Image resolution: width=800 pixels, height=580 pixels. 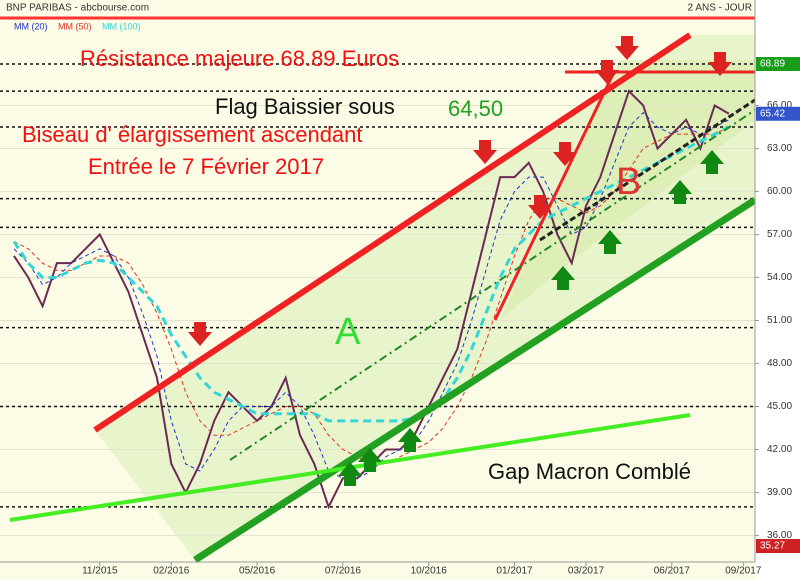 What do you see at coordinates (514, 571) in the screenshot?
I see `x-tick-label: 01/2017` at bounding box center [514, 571].